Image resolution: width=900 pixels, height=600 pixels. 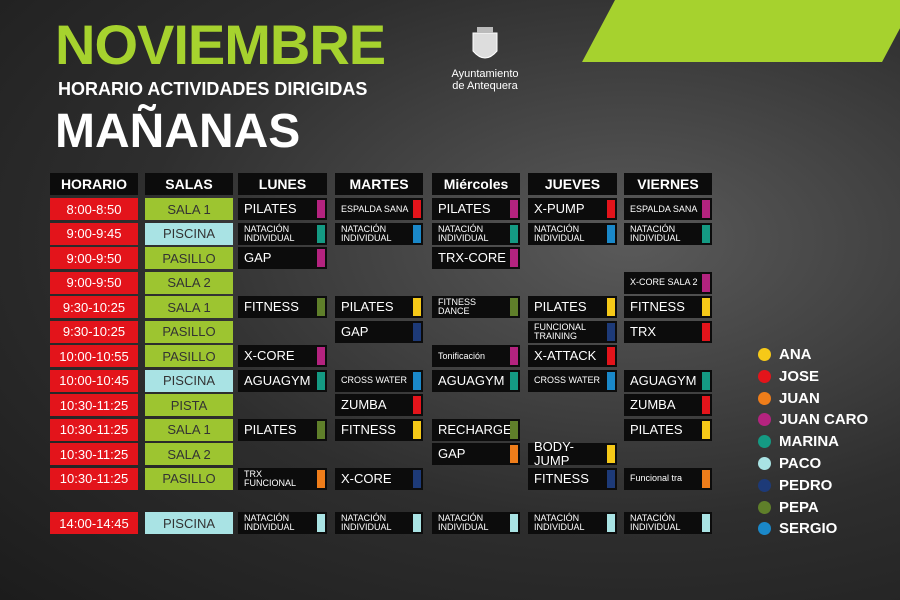 I want to click on decor-stripe, so click(x=741, y=31).